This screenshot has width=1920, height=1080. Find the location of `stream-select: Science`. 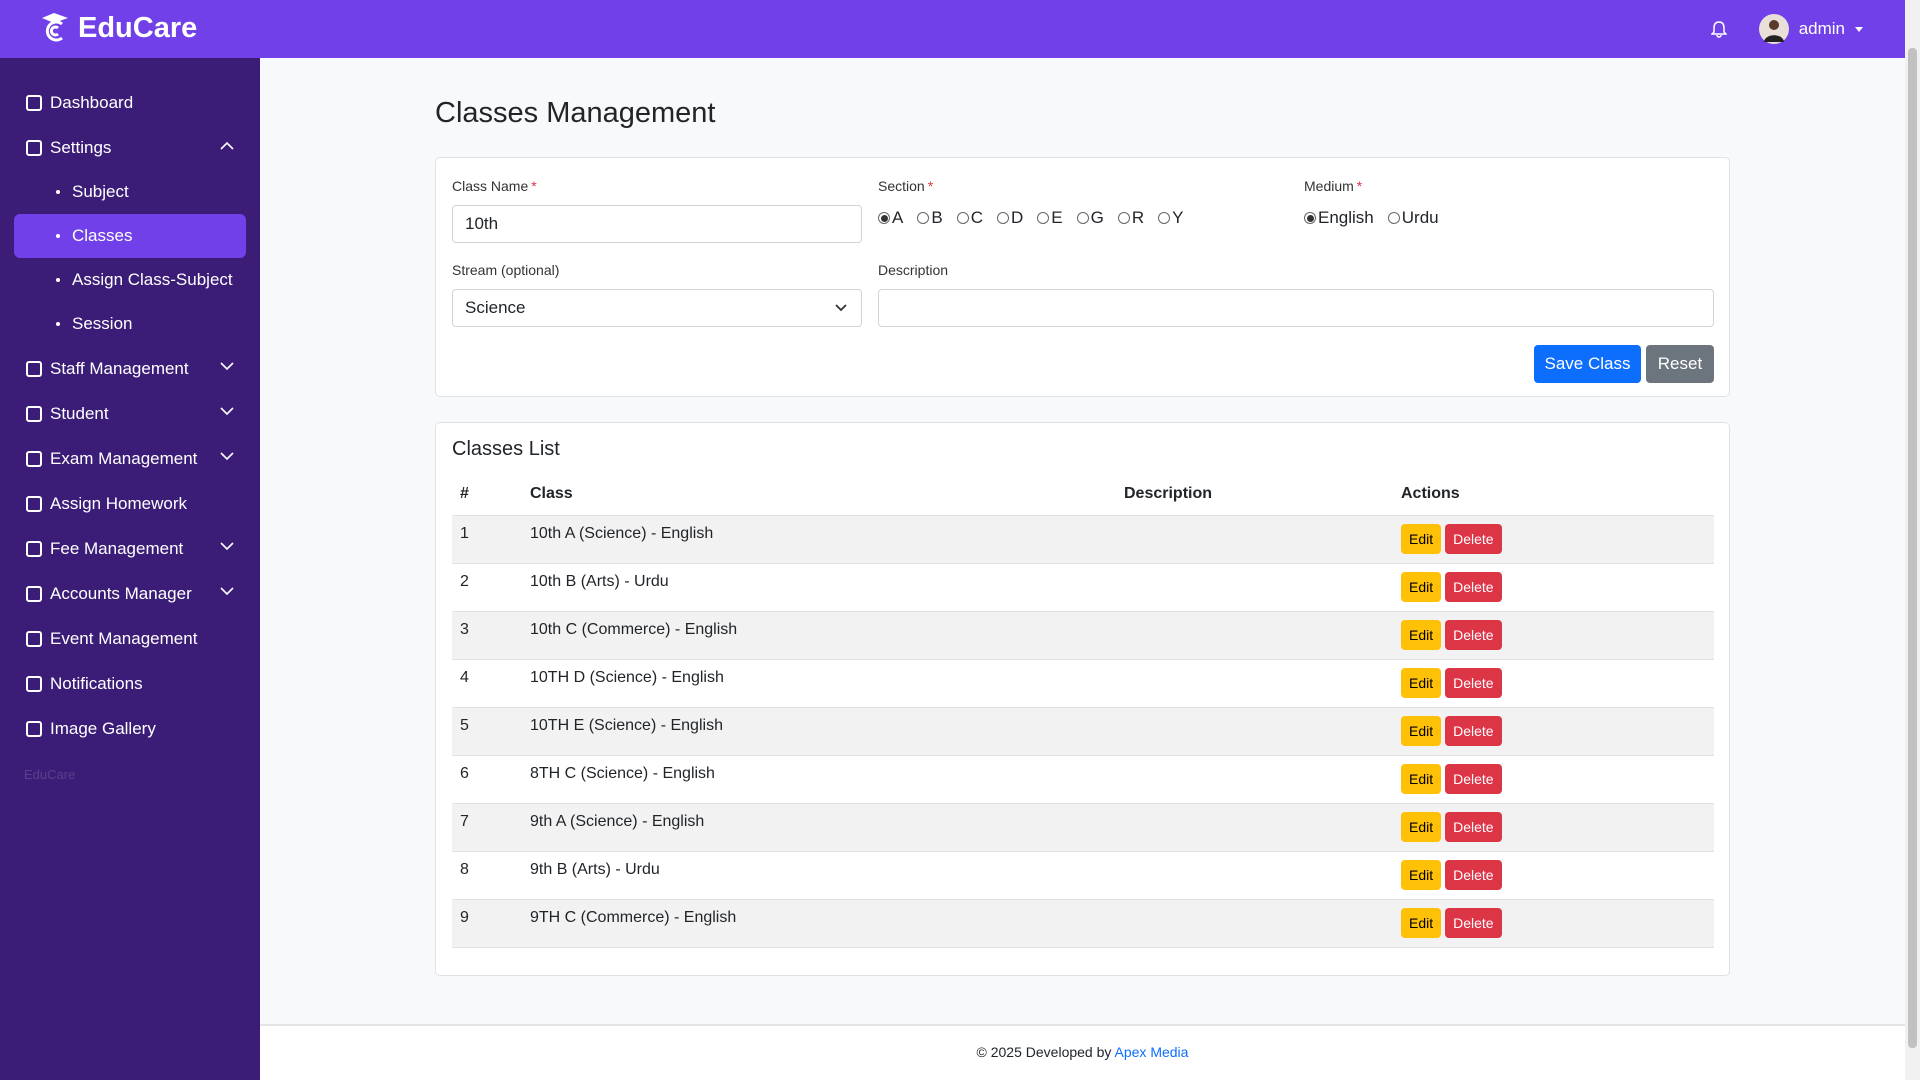

stream-select: Science is located at coordinates (657, 308).